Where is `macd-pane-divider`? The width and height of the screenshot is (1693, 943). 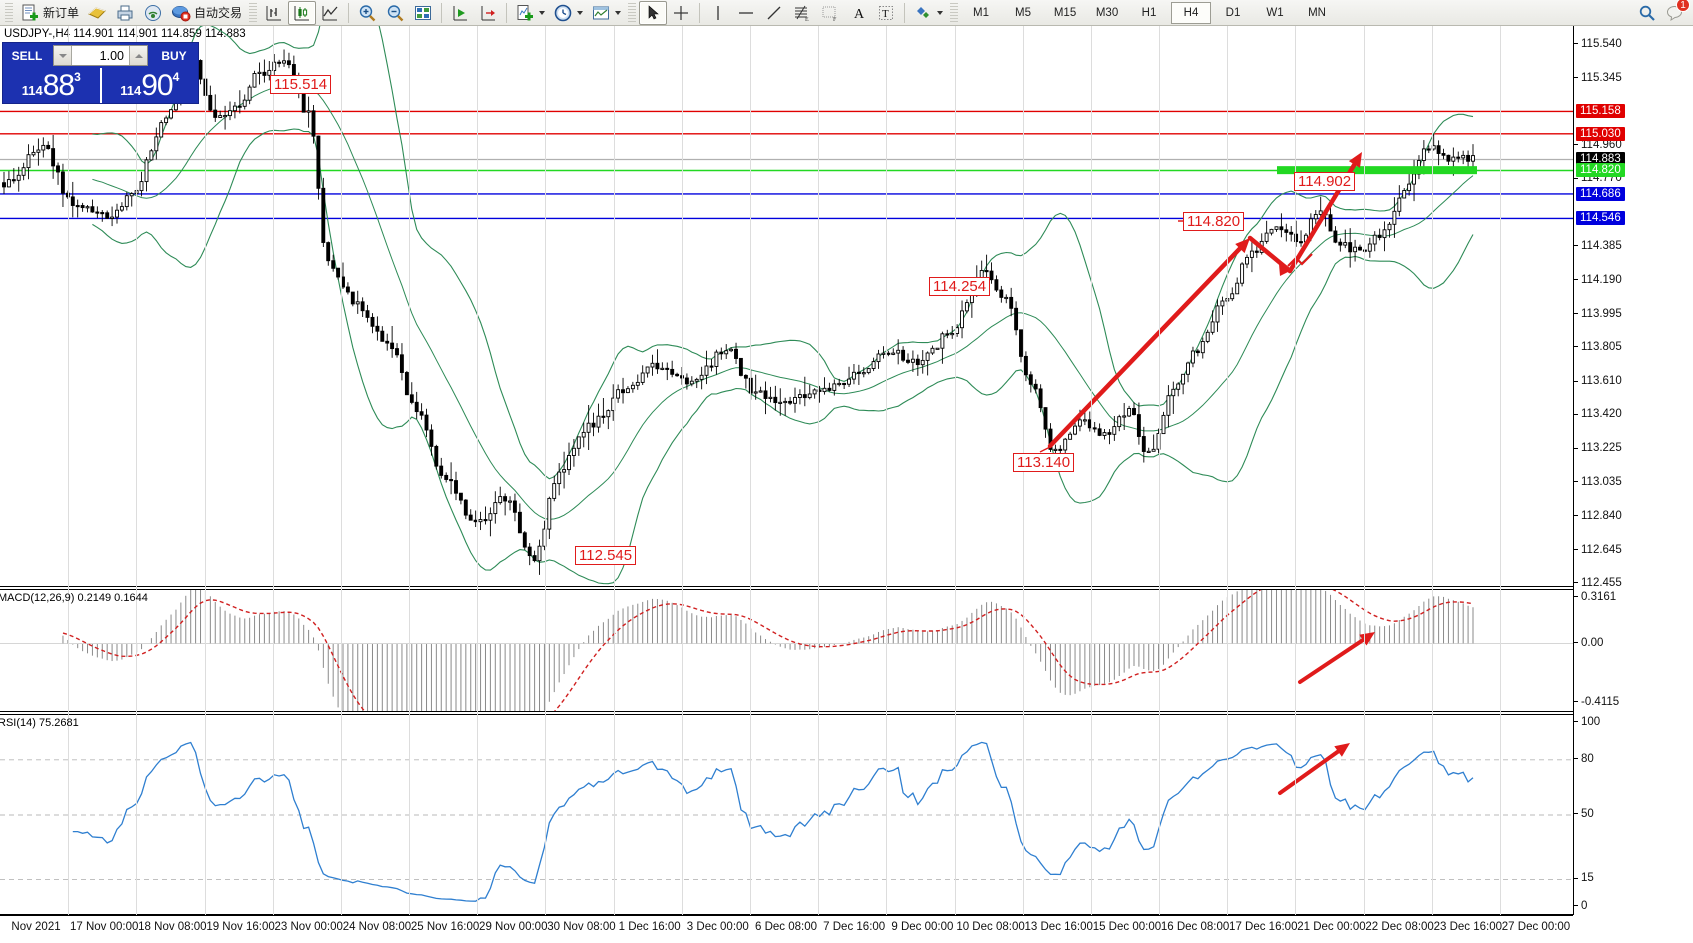 macd-pane-divider is located at coordinates (786, 711).